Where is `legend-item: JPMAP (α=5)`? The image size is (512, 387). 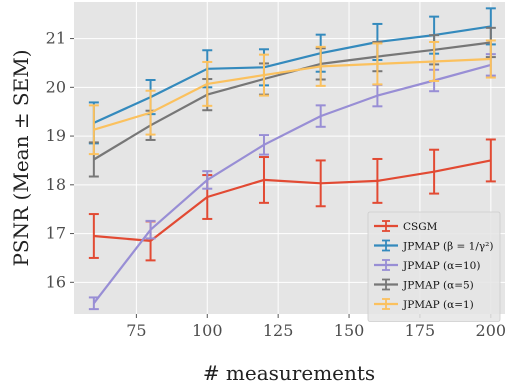 legend-item: JPMAP (α=5) is located at coordinates (424, 285).